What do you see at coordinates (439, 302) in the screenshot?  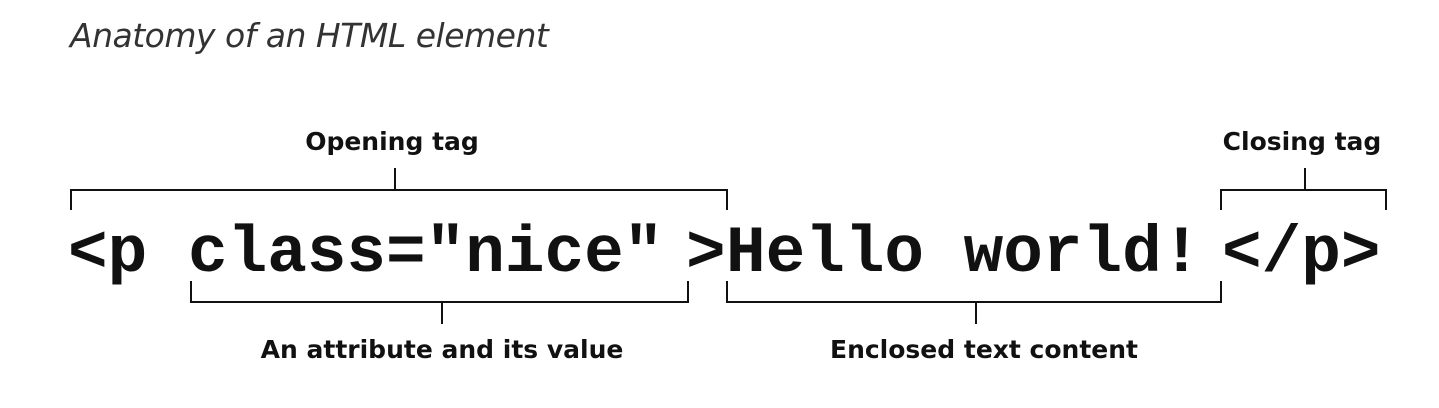 I see `attribute-bracket` at bounding box center [439, 302].